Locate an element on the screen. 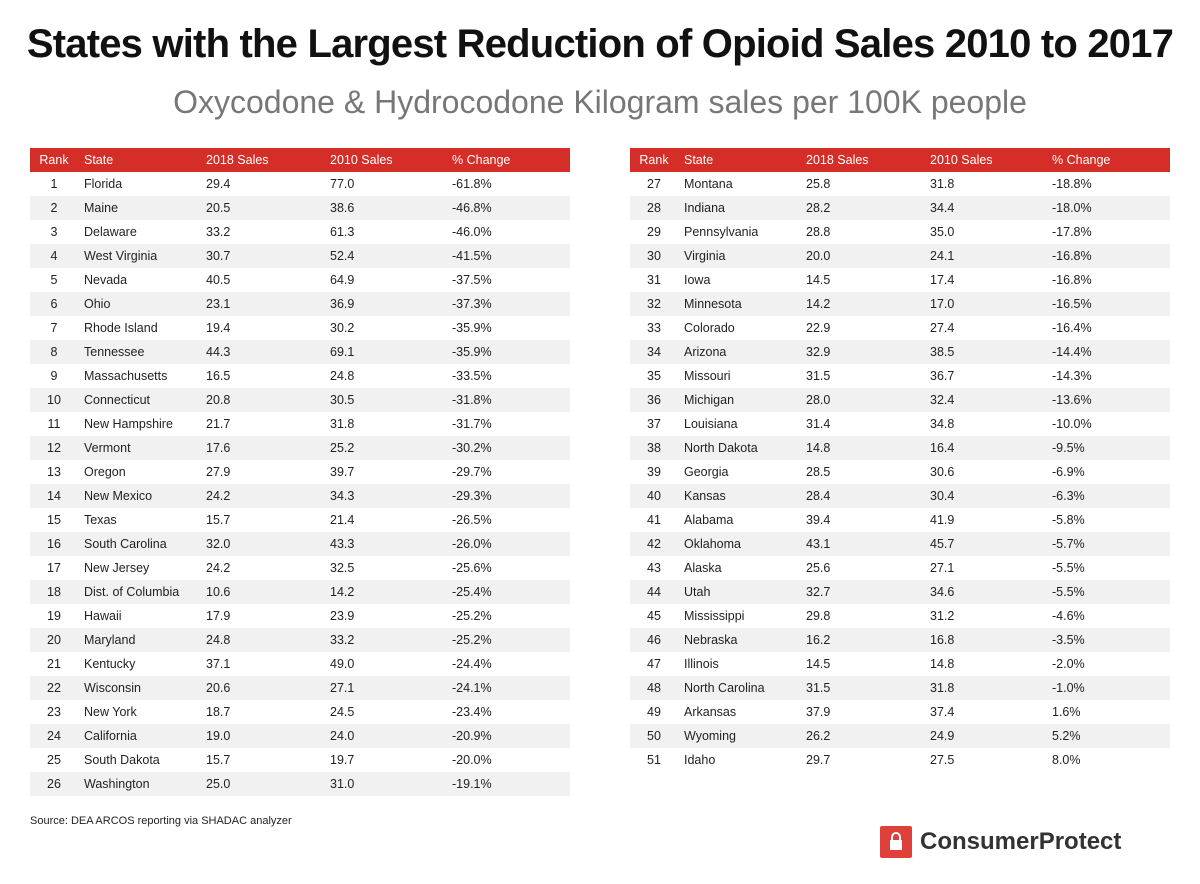 The height and width of the screenshot is (884, 1200). table-cell: 27 is located at coordinates (654, 184).